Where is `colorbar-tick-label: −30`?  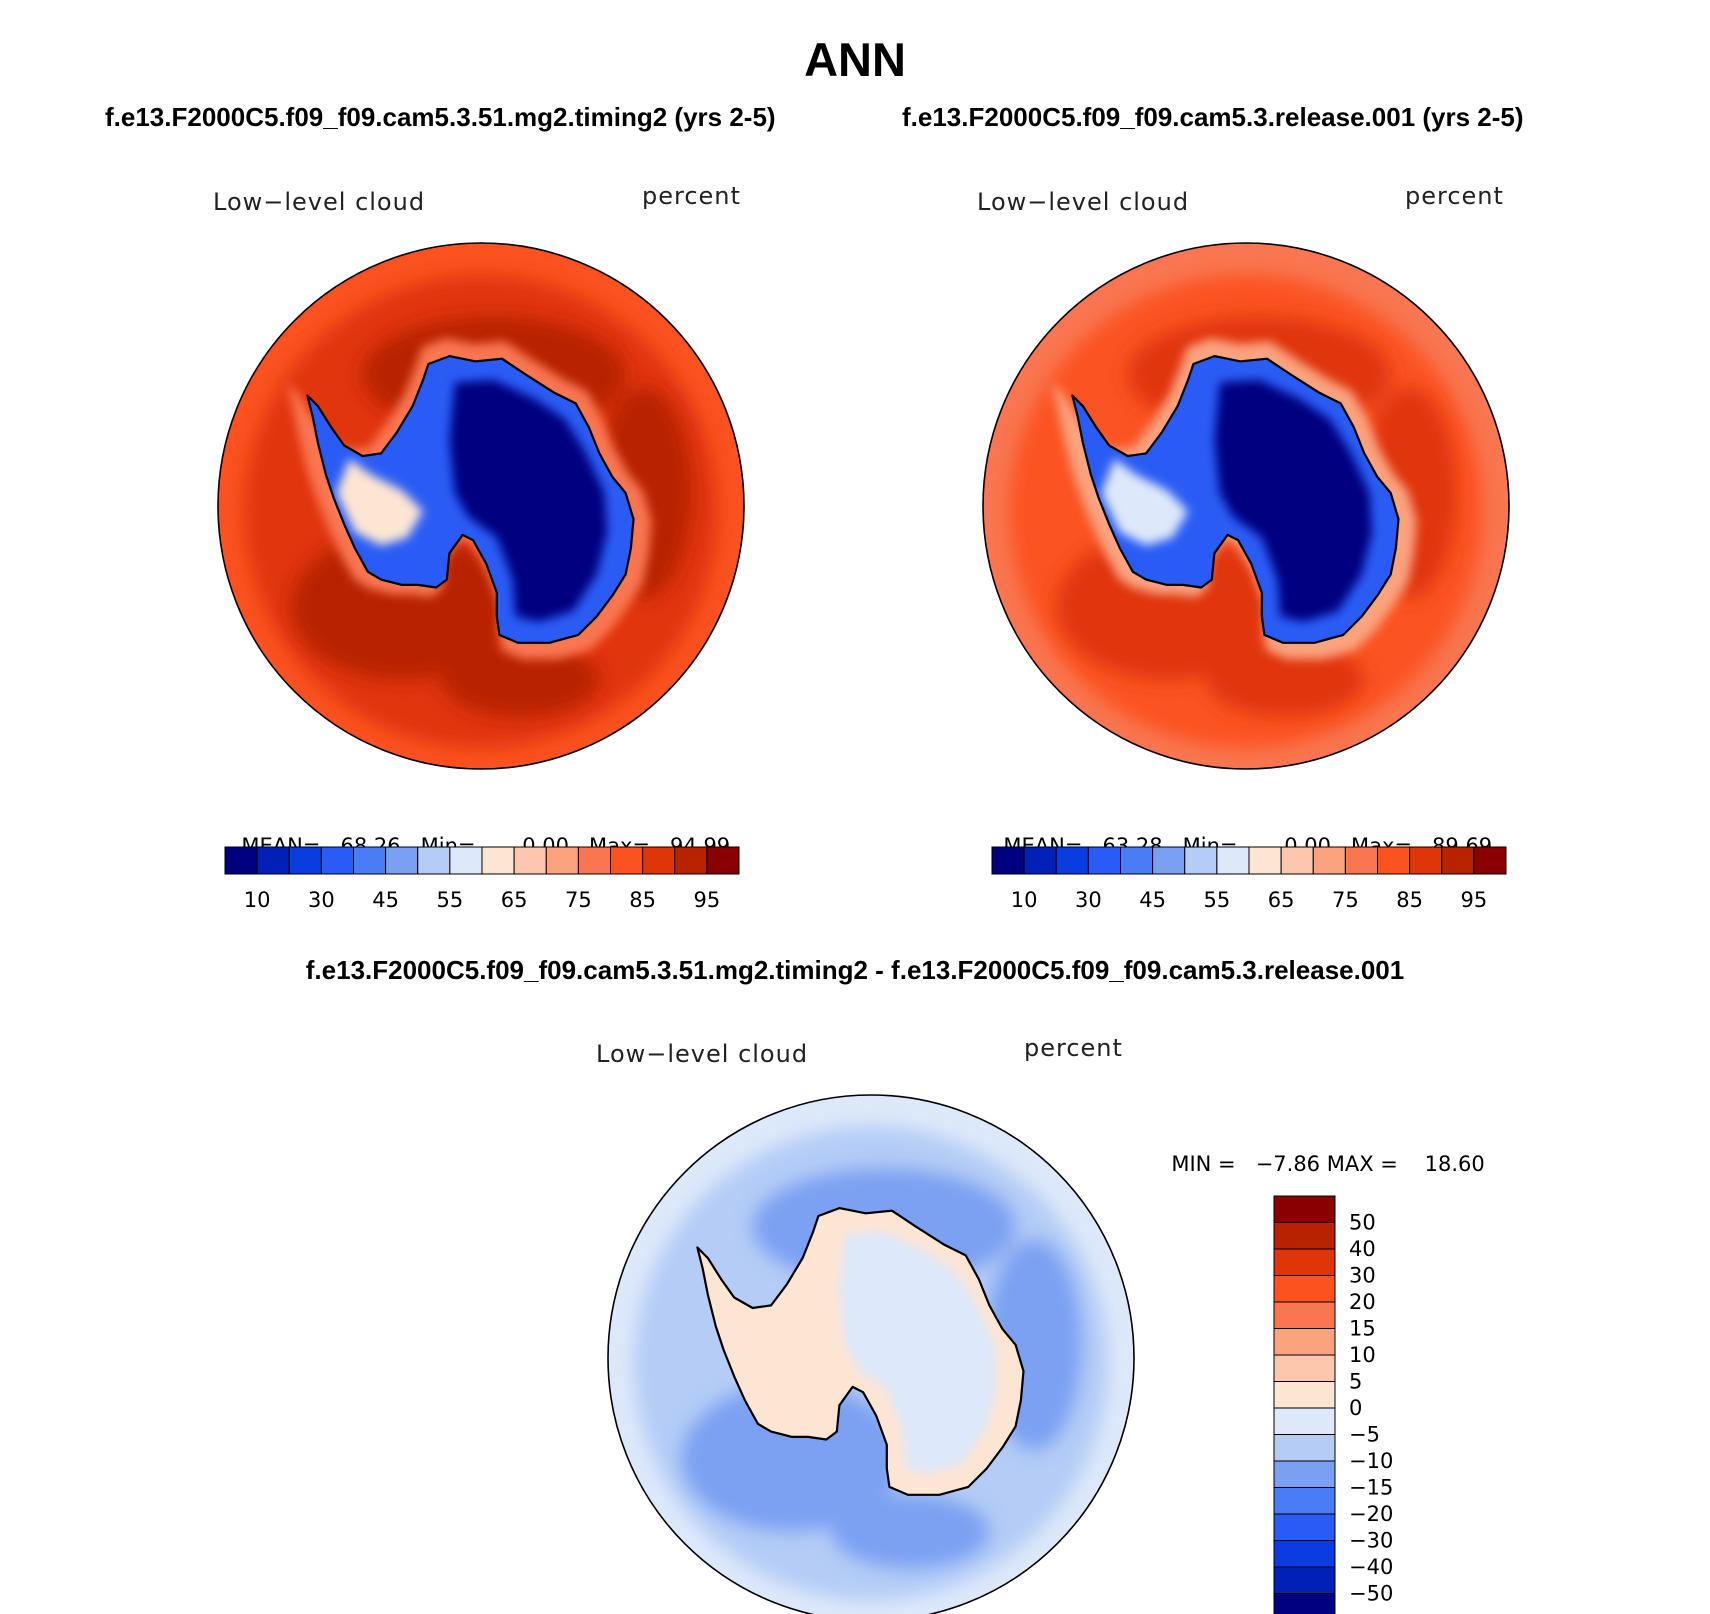 colorbar-tick-label: −30 is located at coordinates (1371, 1541).